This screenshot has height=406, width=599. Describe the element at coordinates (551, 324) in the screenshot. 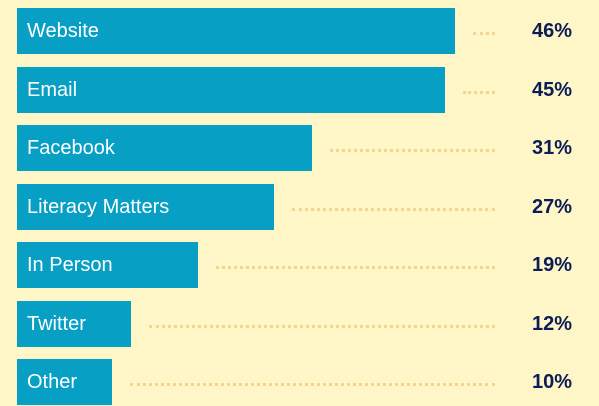

I see `value-label: 12%` at that location.